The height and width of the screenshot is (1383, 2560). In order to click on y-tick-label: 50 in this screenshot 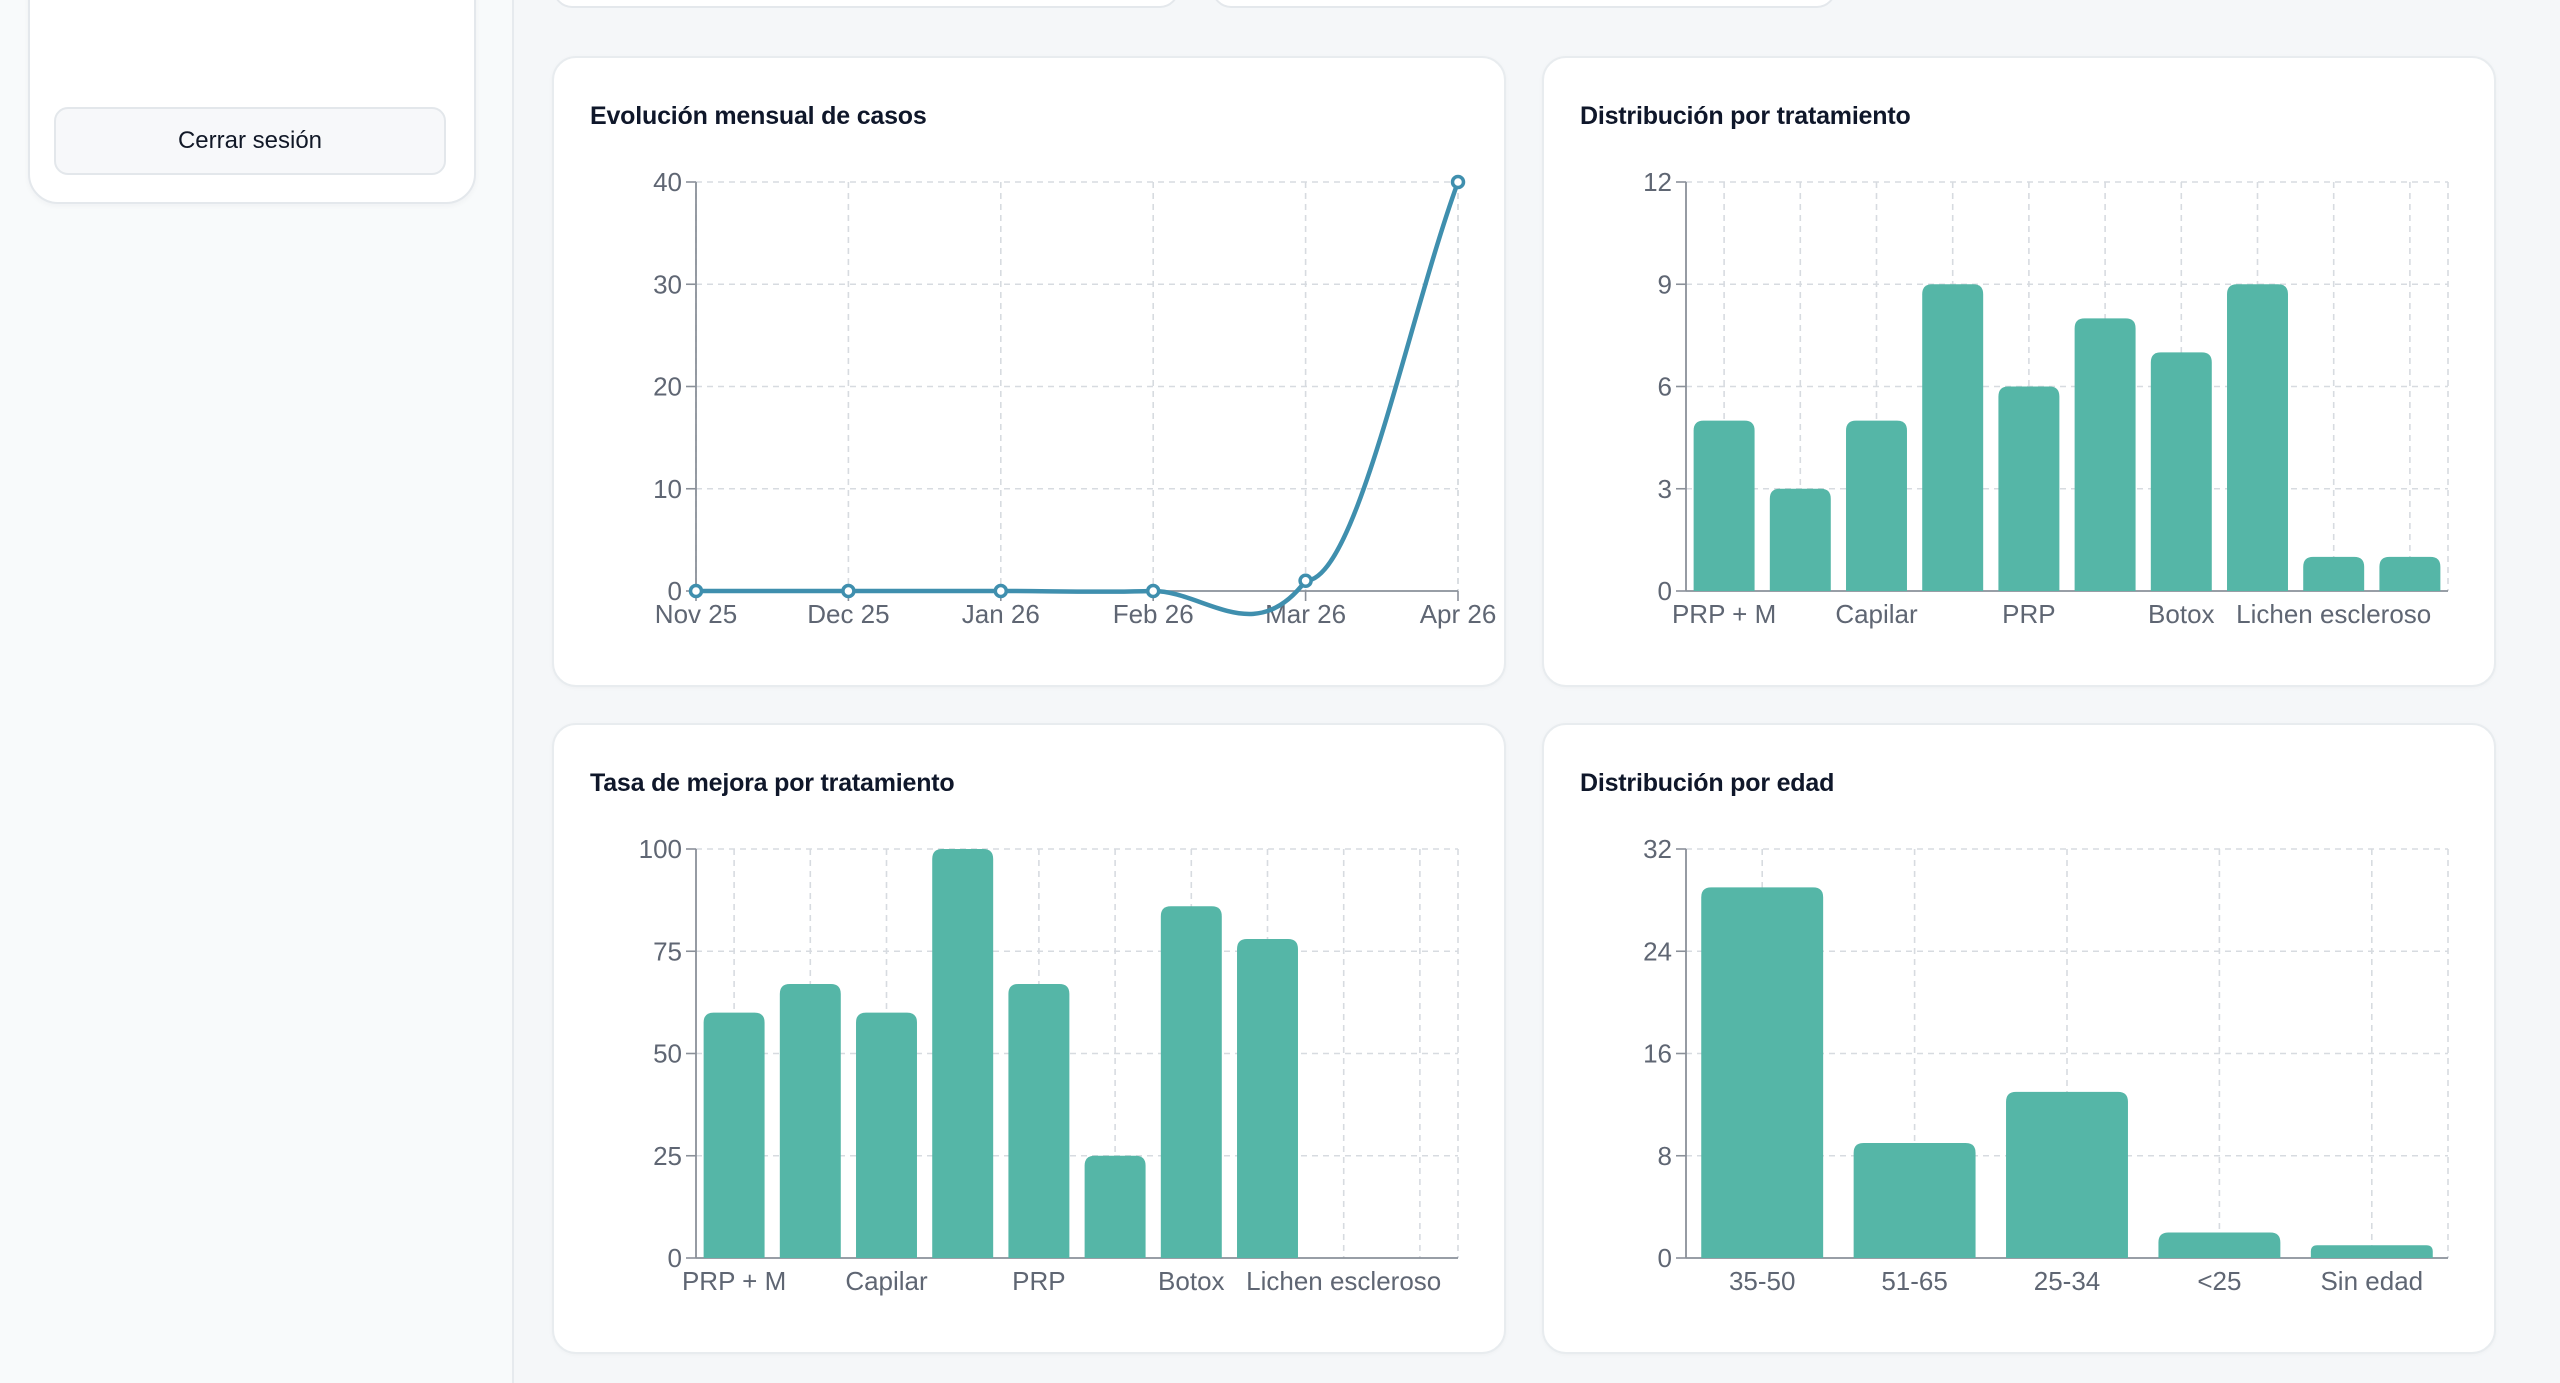, I will do `click(667, 1054)`.